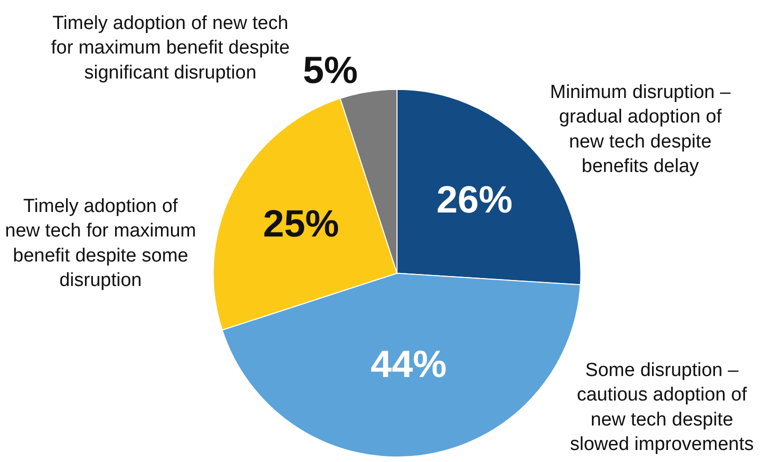  What do you see at coordinates (100, 244) in the screenshot?
I see `slice-label: Timely adoption of new tech for maximum benefit despite some disruption` at bounding box center [100, 244].